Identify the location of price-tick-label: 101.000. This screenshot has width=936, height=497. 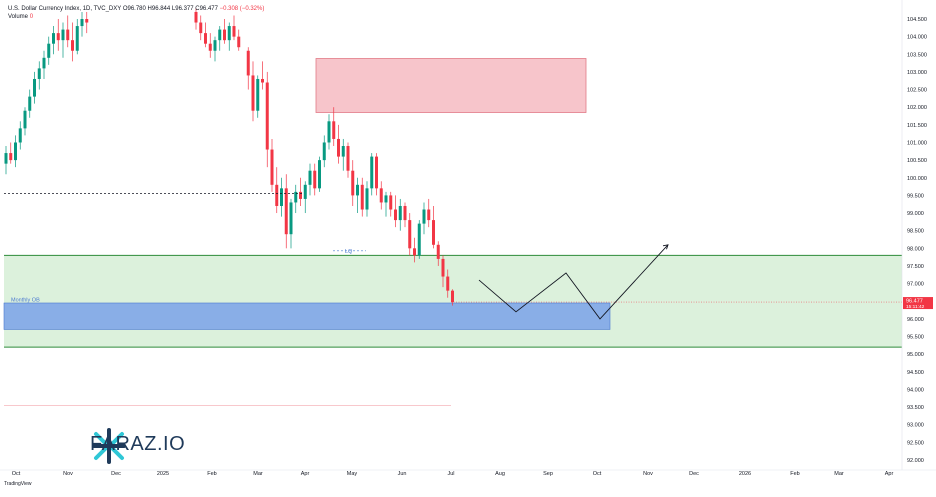
(917, 143).